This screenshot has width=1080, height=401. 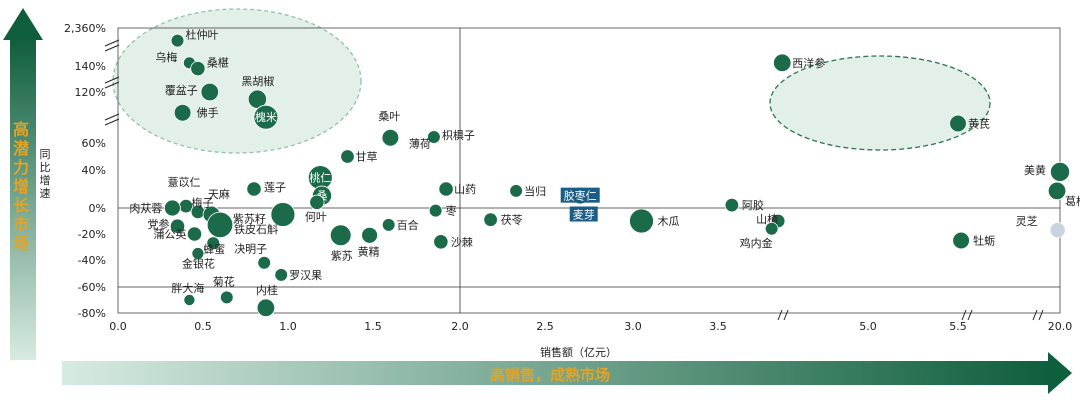 What do you see at coordinates (218, 63) in the screenshot?
I see `point-label: 桑椹` at bounding box center [218, 63].